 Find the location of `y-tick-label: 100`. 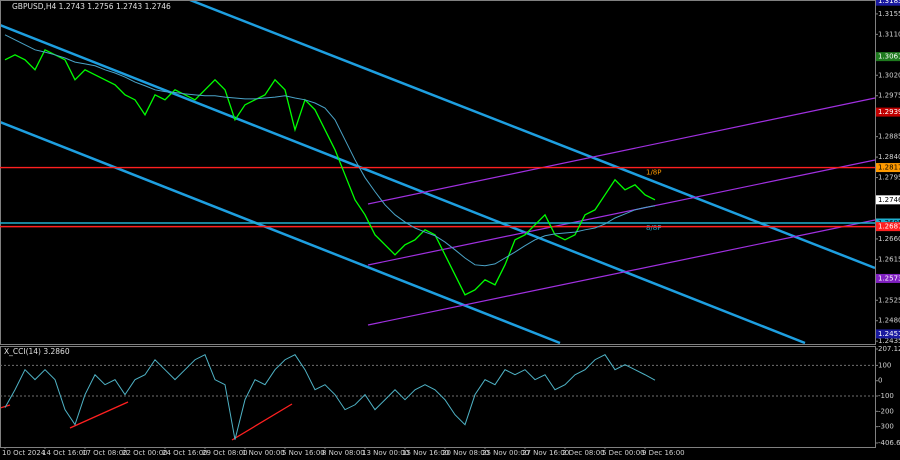

y-tick-label: 100 is located at coordinates (884, 365).